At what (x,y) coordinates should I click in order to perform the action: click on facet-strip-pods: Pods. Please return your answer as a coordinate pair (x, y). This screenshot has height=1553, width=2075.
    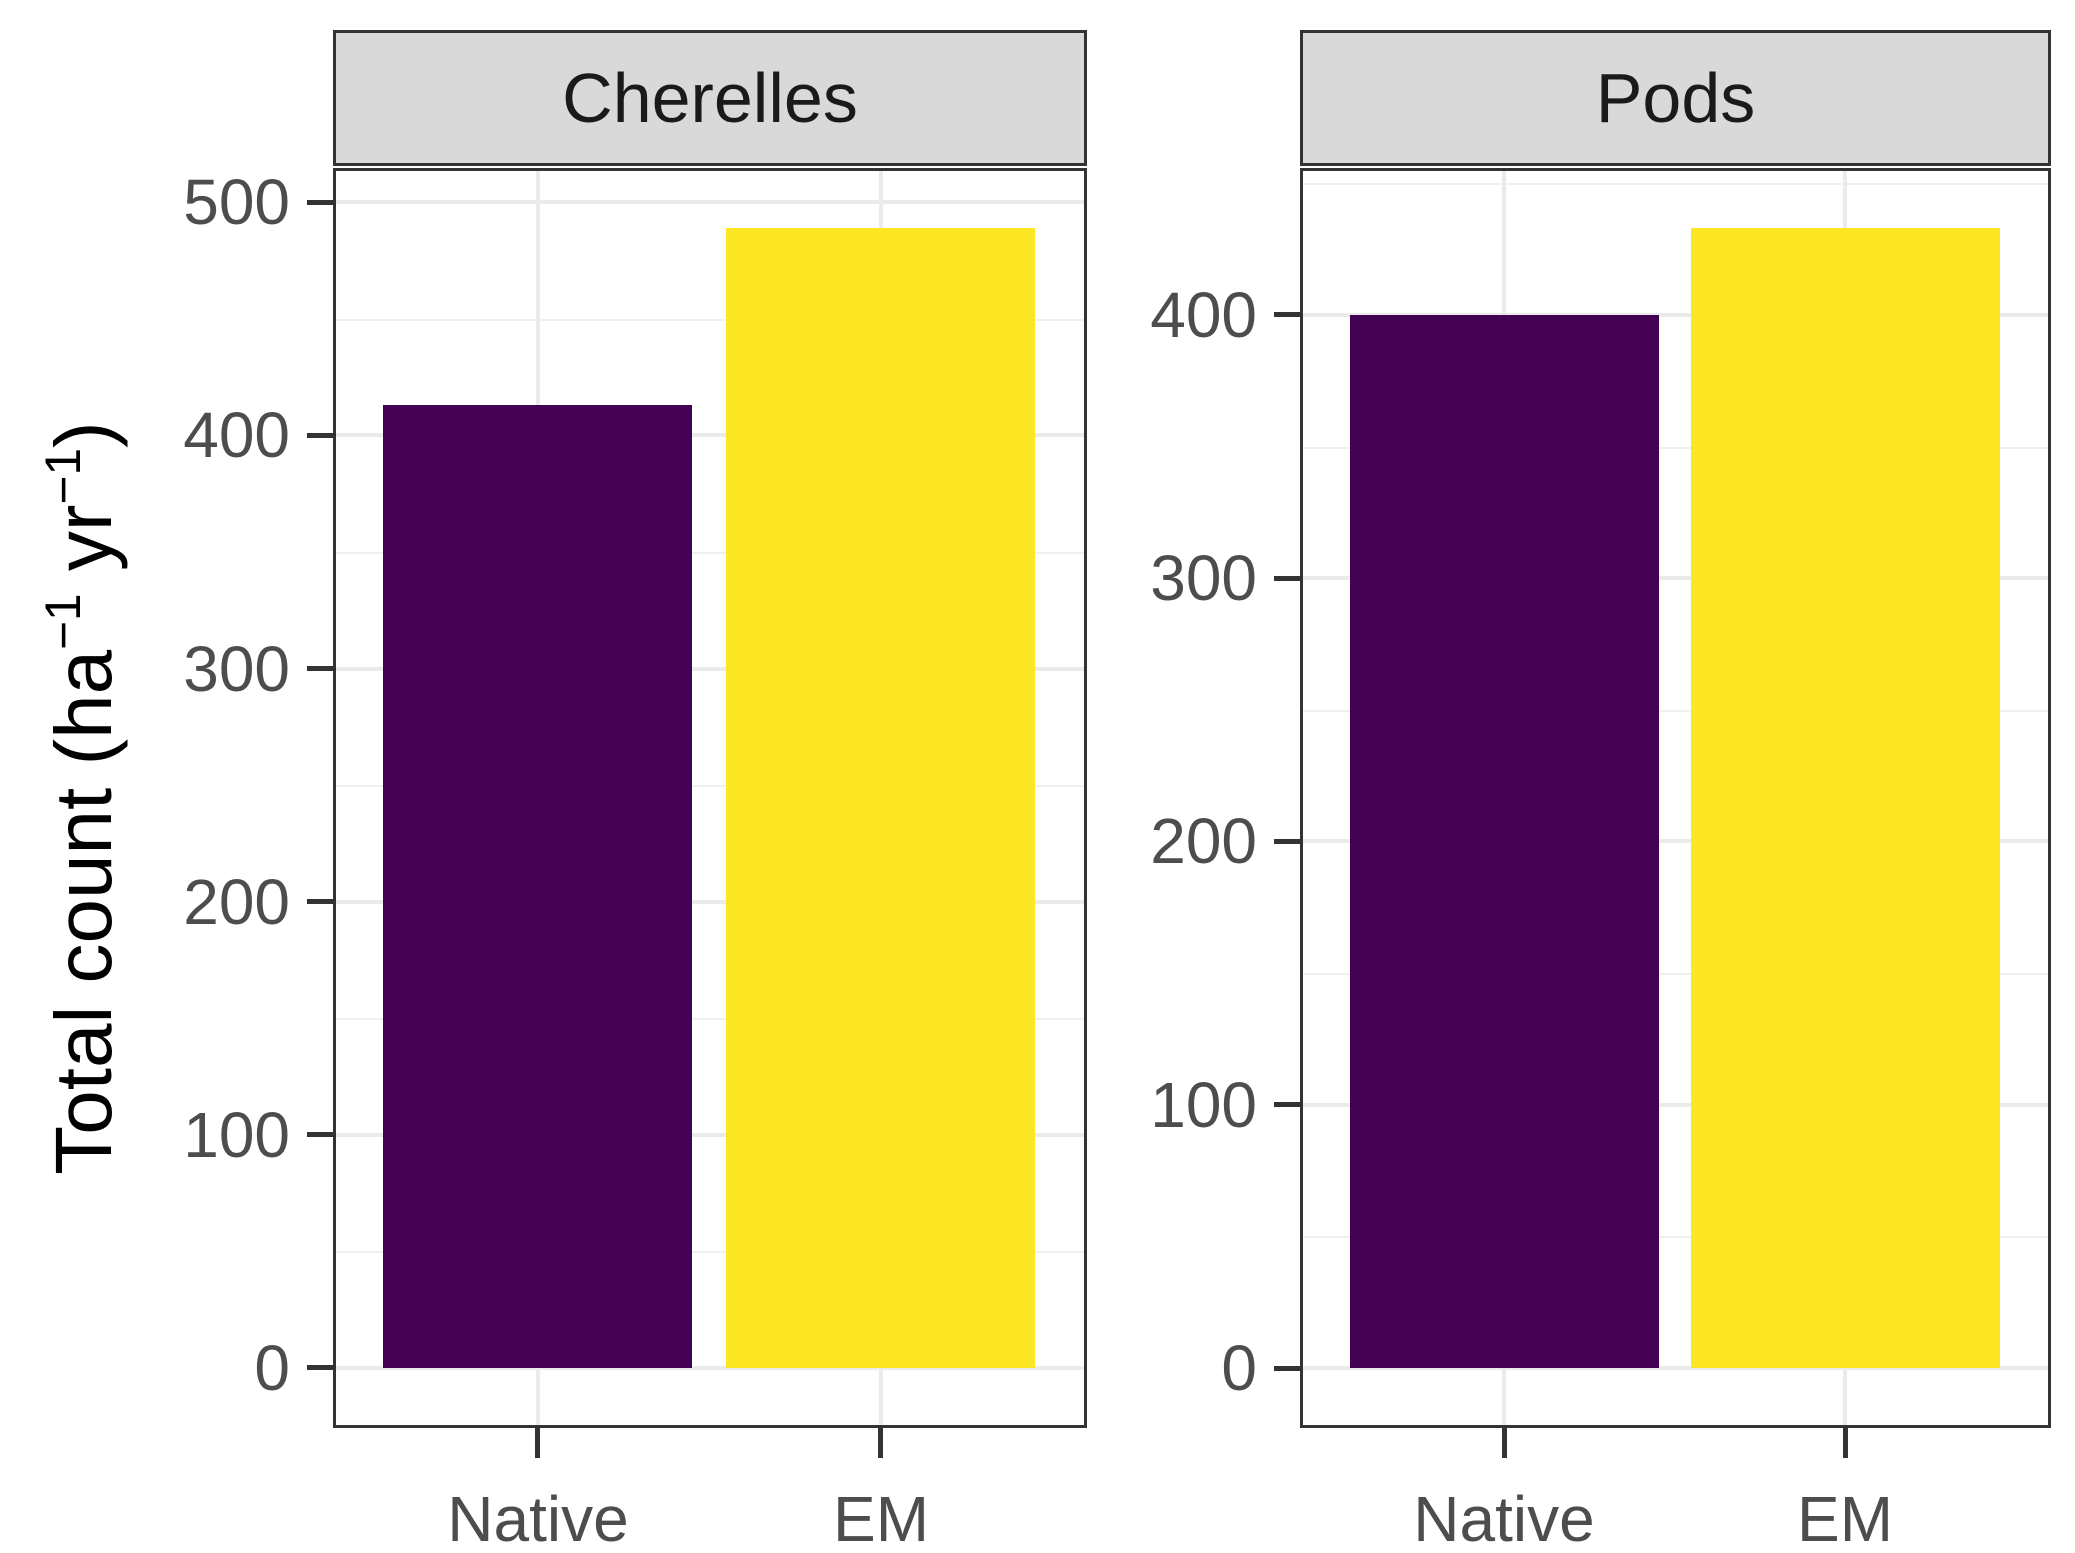
    Looking at the image, I should click on (1675, 98).